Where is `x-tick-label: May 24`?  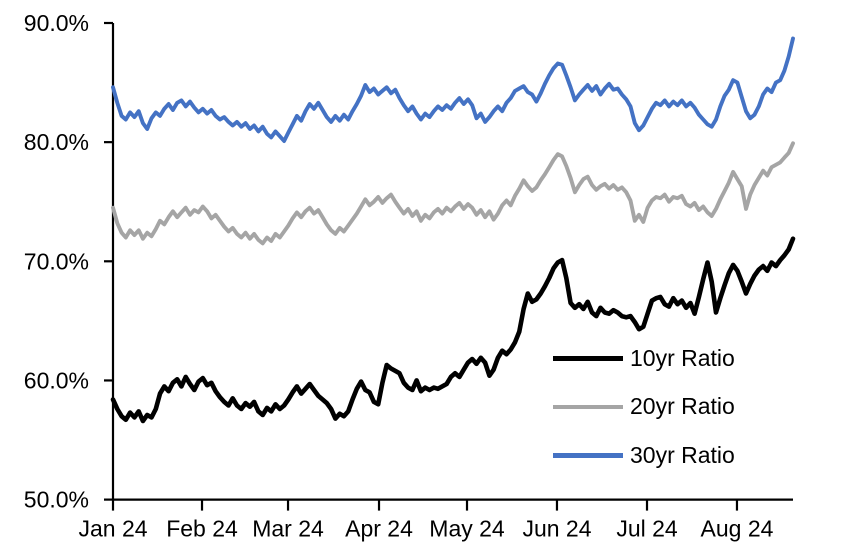 x-tick-label: May 24 is located at coordinates (467, 529).